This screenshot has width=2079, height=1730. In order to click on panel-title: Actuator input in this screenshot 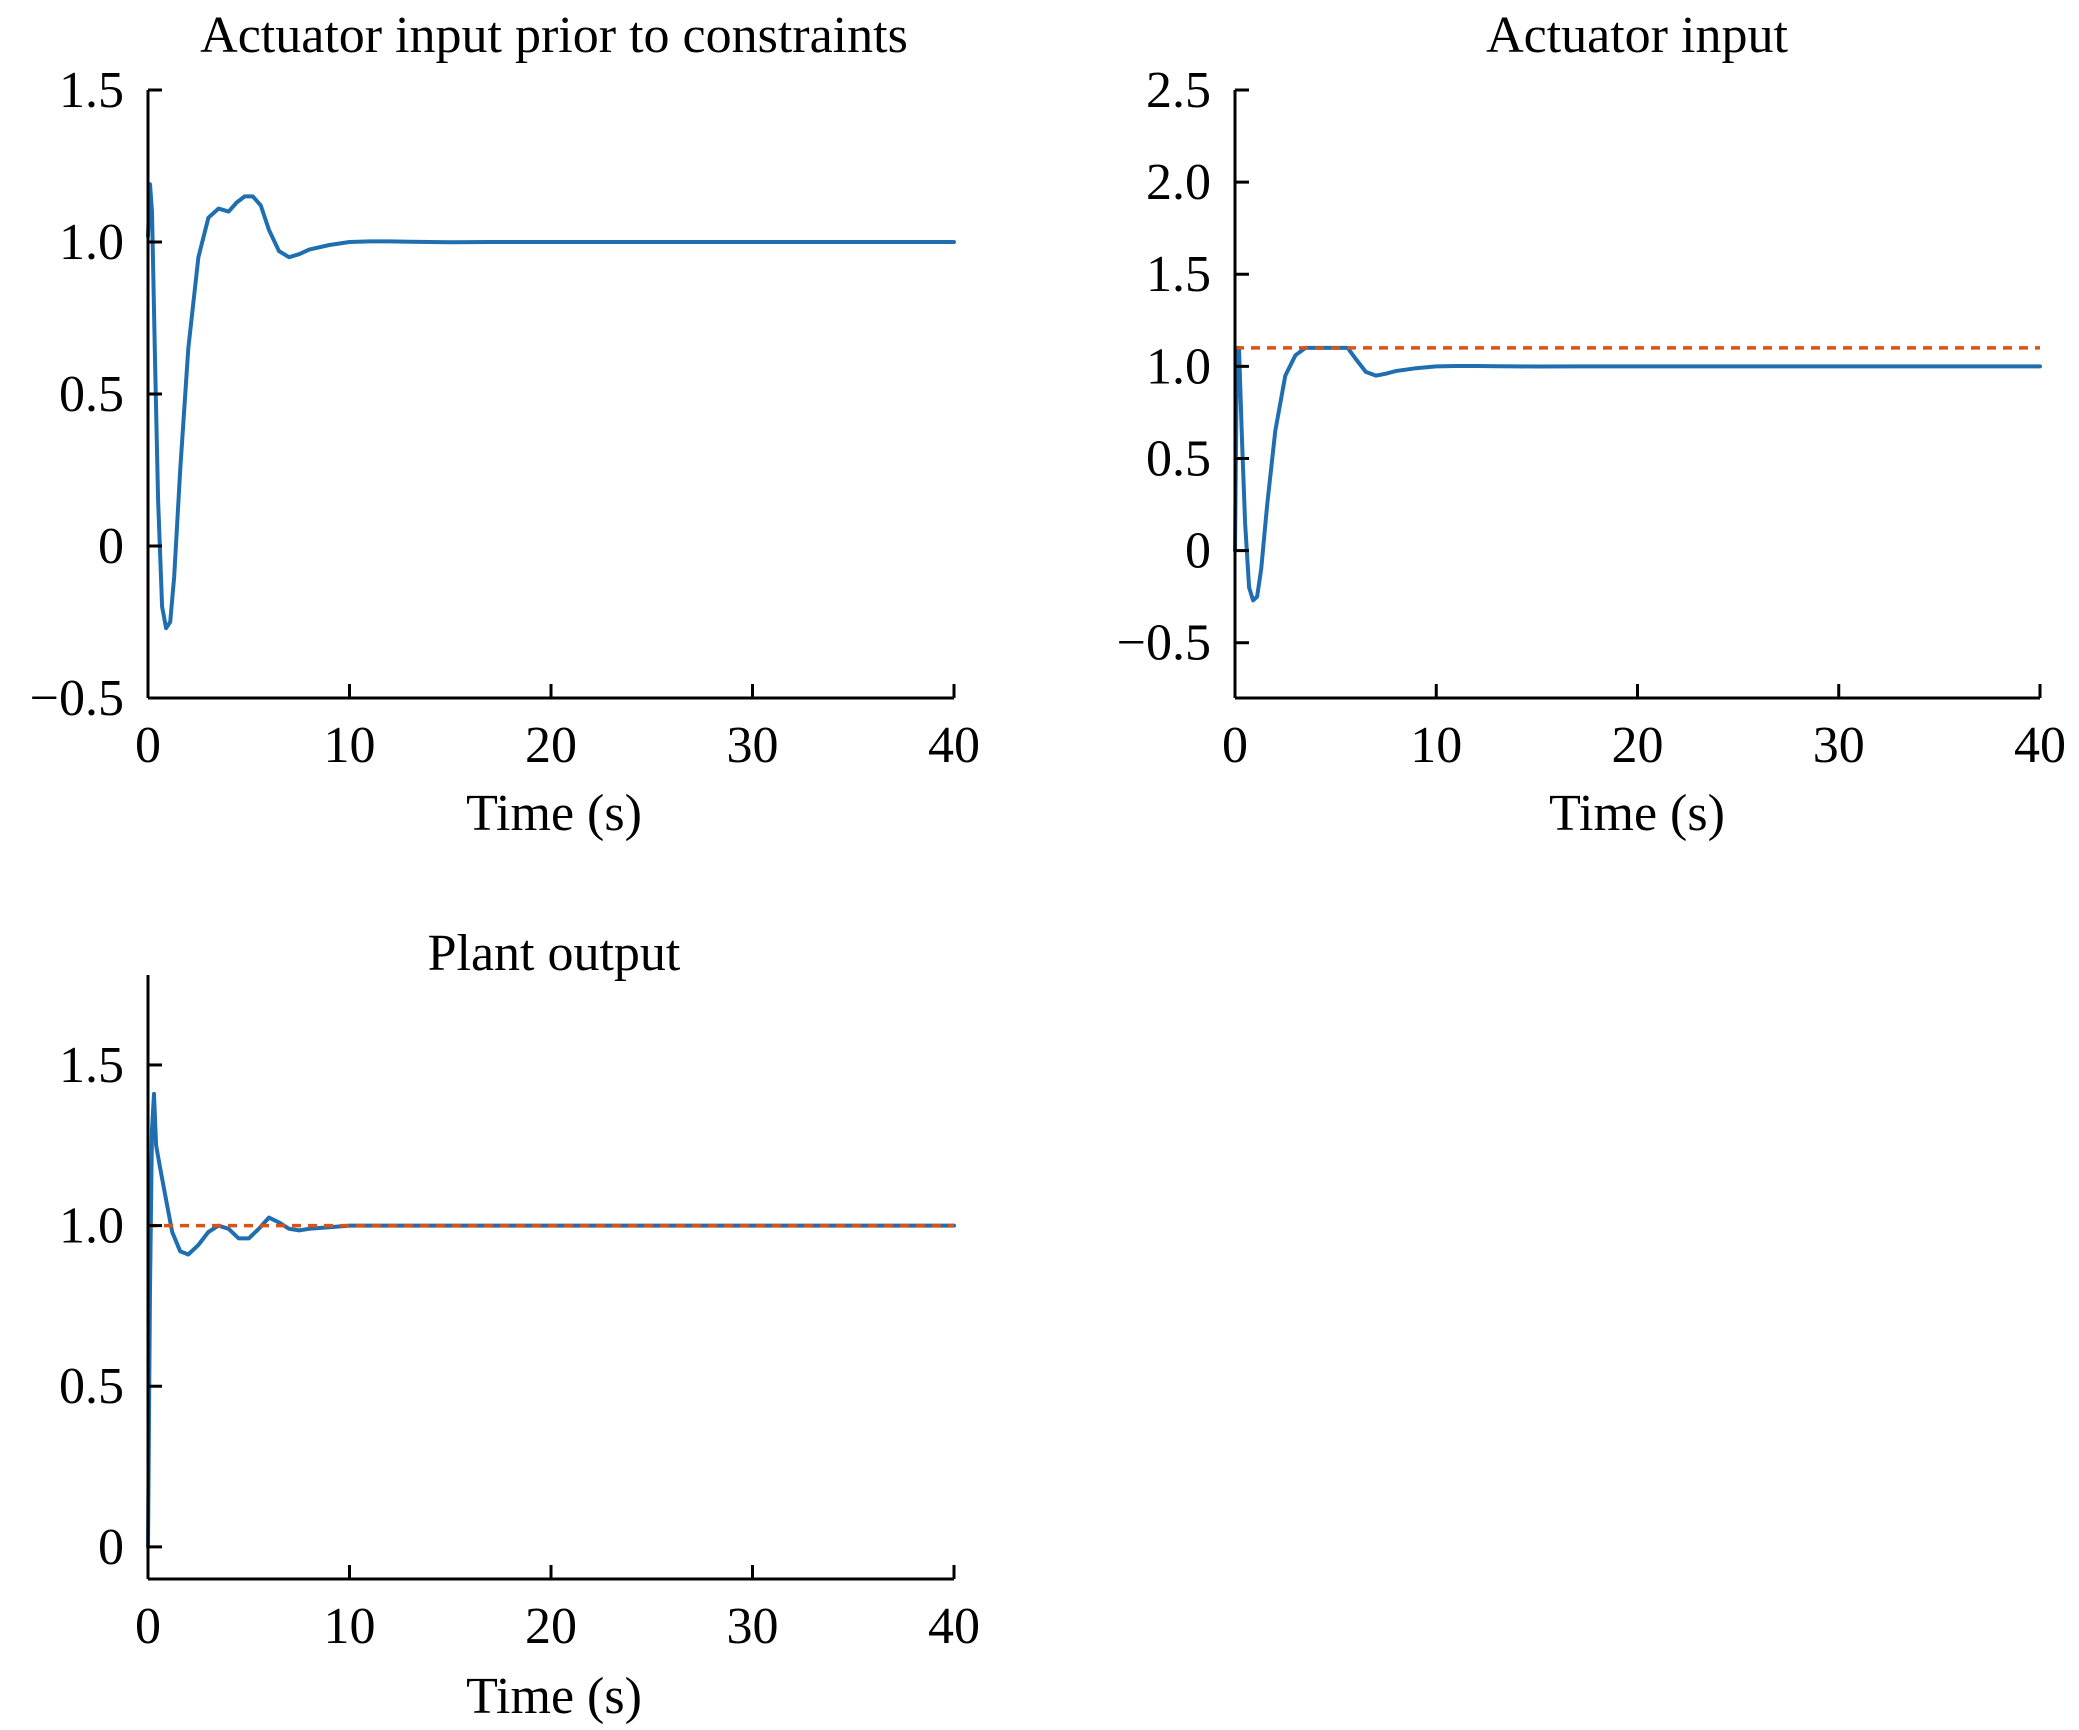, I will do `click(1637, 35)`.